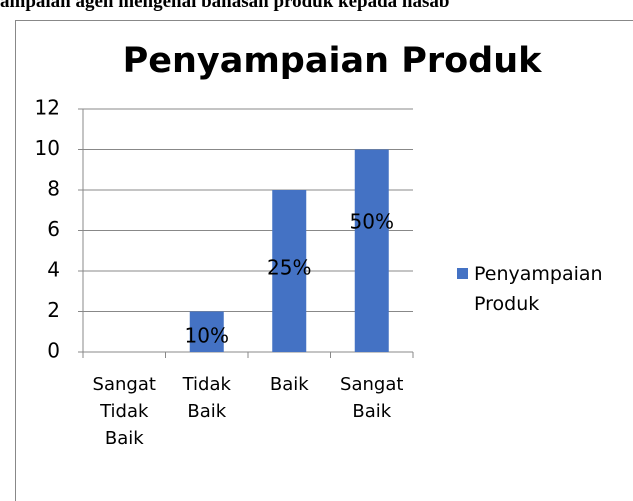  I want to click on annotation: 10%, so click(207, 335).